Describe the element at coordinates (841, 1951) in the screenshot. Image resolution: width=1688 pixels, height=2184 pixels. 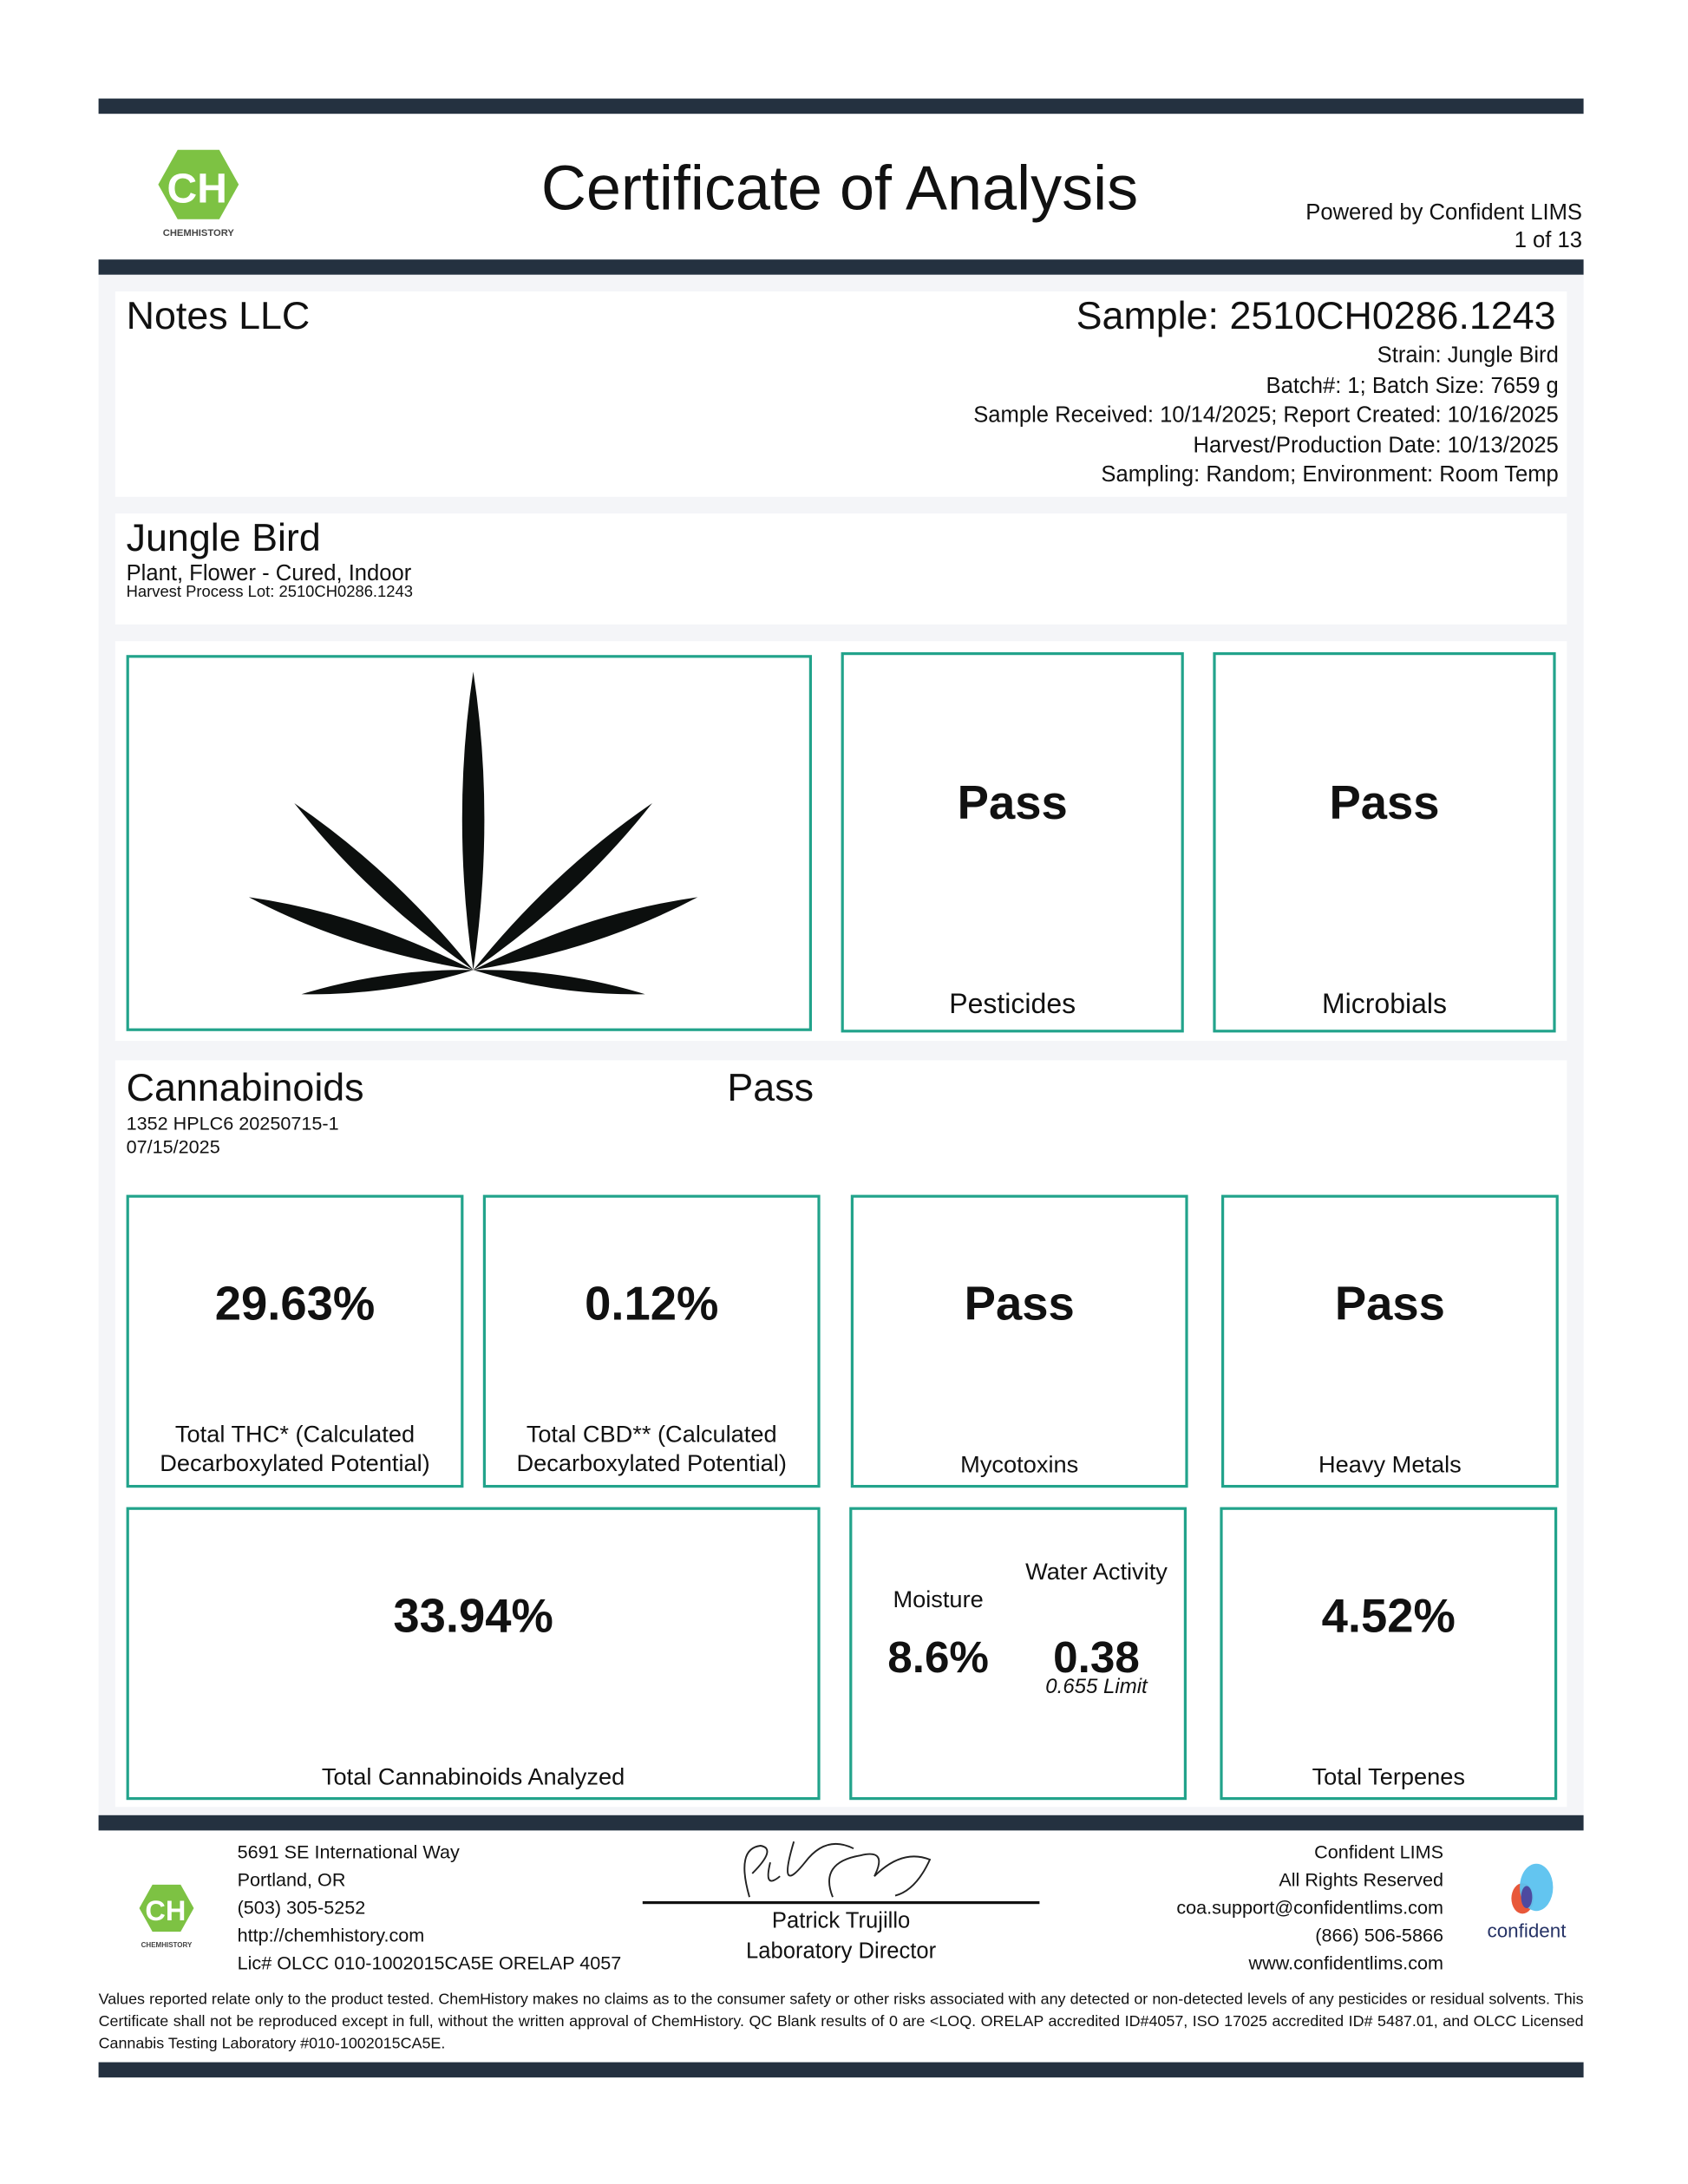
I see `signer-title: Laboratory Director` at that location.